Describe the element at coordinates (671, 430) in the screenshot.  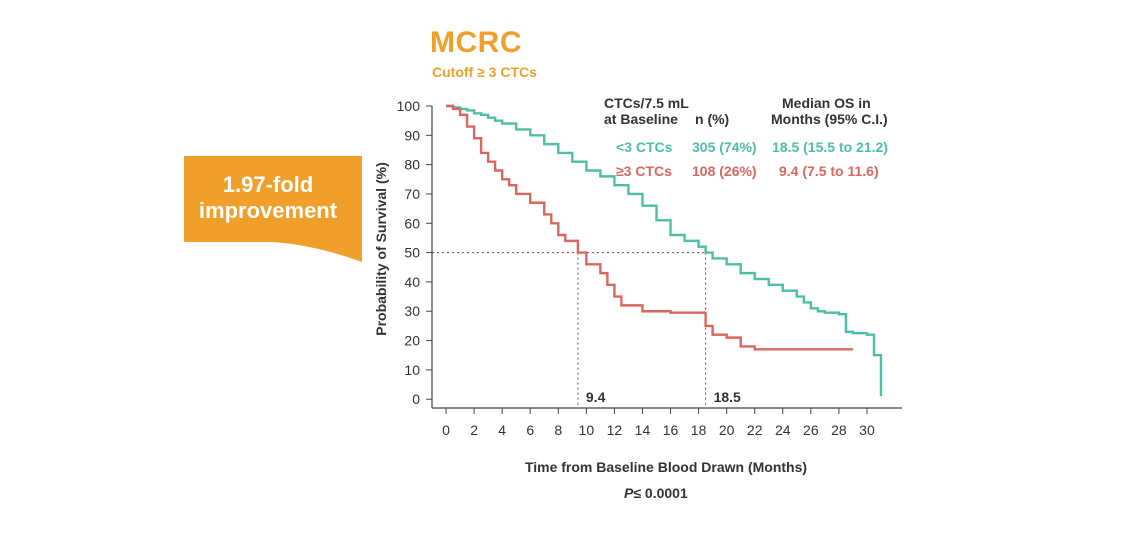
I see `x-tick-label: 16` at that location.